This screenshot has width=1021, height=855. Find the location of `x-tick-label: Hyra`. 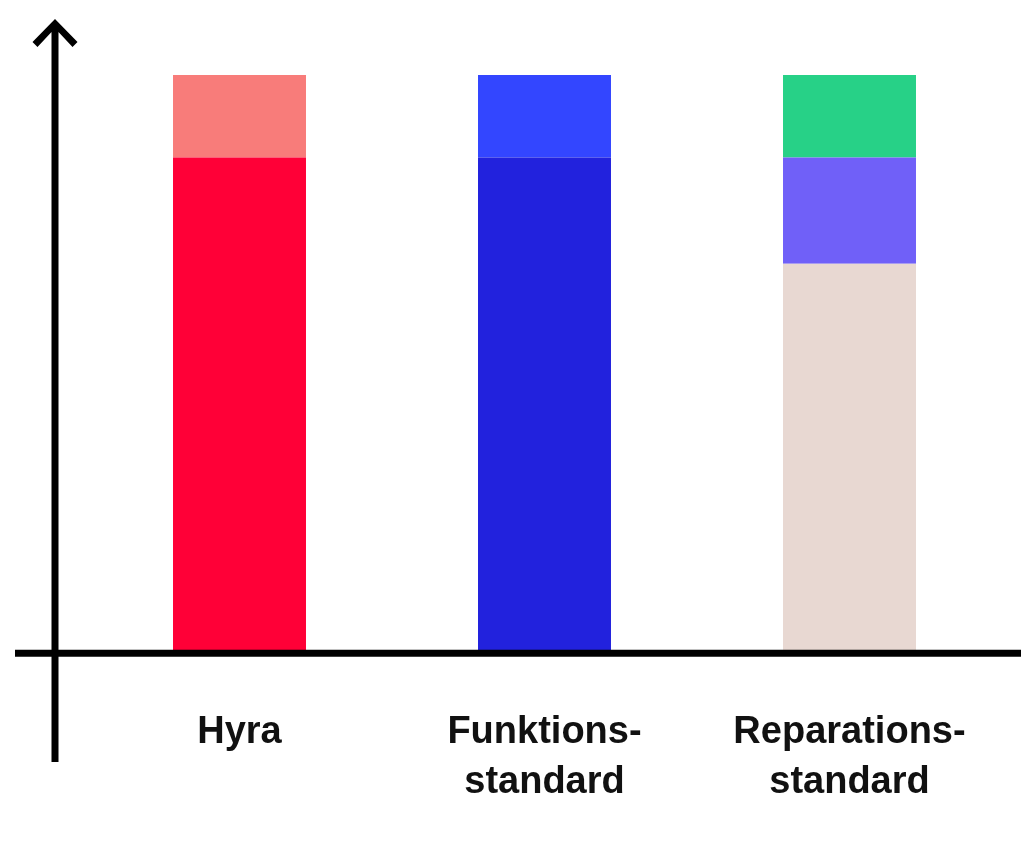

x-tick-label: Hyra is located at coordinates (240, 730).